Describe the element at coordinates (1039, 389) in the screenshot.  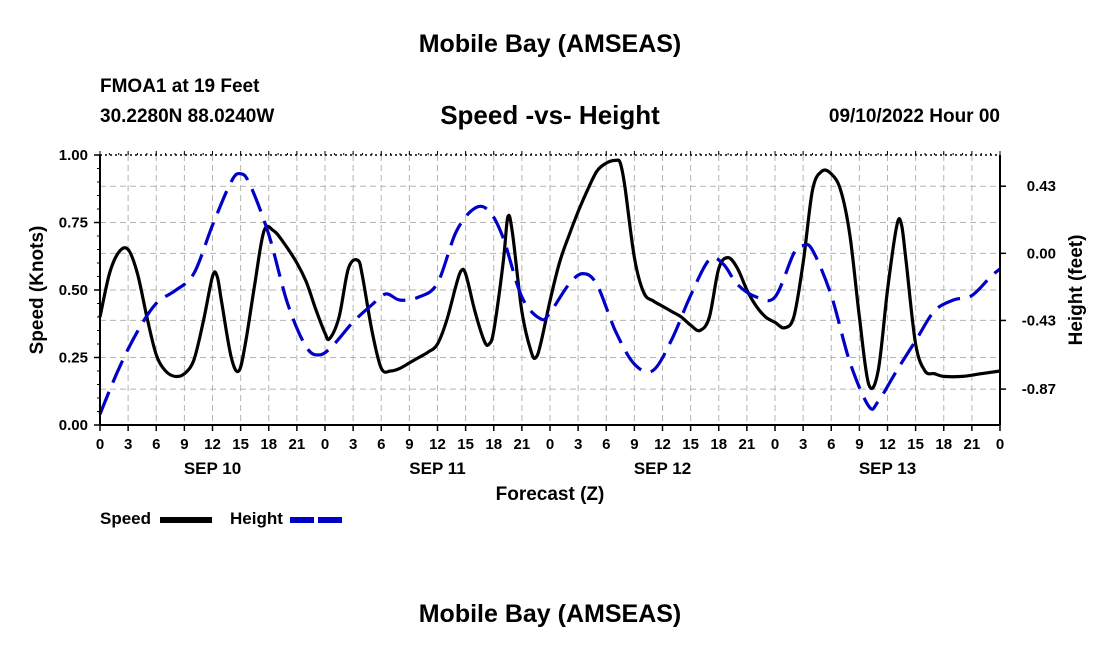
I see `y-tick-label-right: -0.87` at that location.